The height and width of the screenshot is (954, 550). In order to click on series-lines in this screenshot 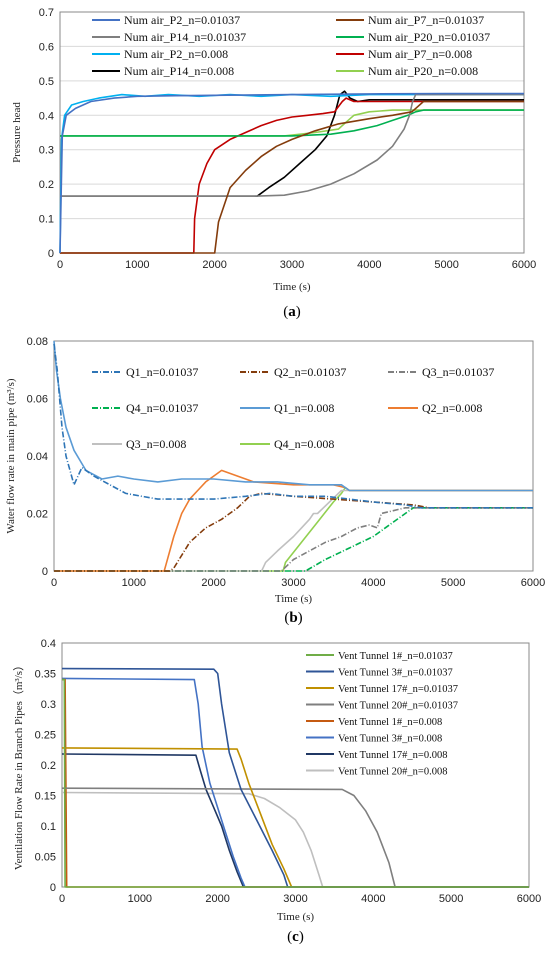, I will do `click(291, 172)`.